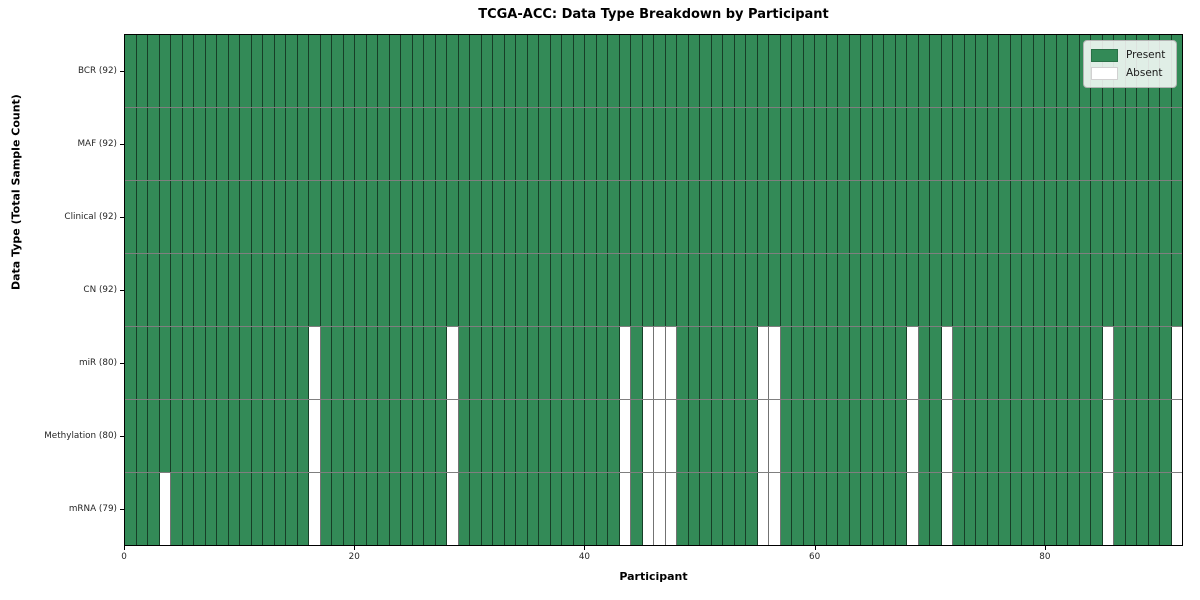 The height and width of the screenshot is (600, 1200). What do you see at coordinates (815, 548) in the screenshot?
I see `x-tick-mark` at bounding box center [815, 548].